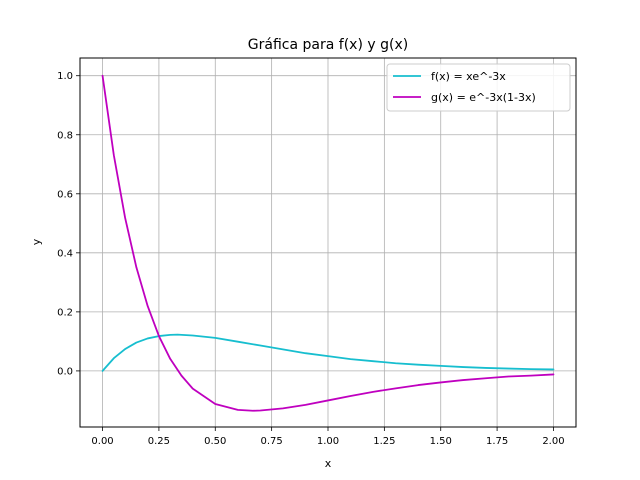  I want to click on x-tick-label: 0.50, so click(215, 441).